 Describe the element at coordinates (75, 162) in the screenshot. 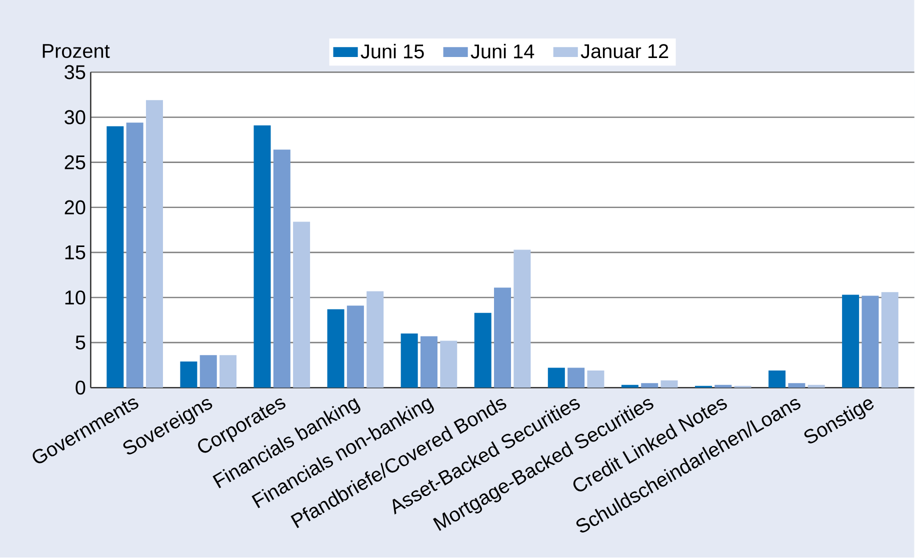

I see `y-tick-label: 25` at that location.